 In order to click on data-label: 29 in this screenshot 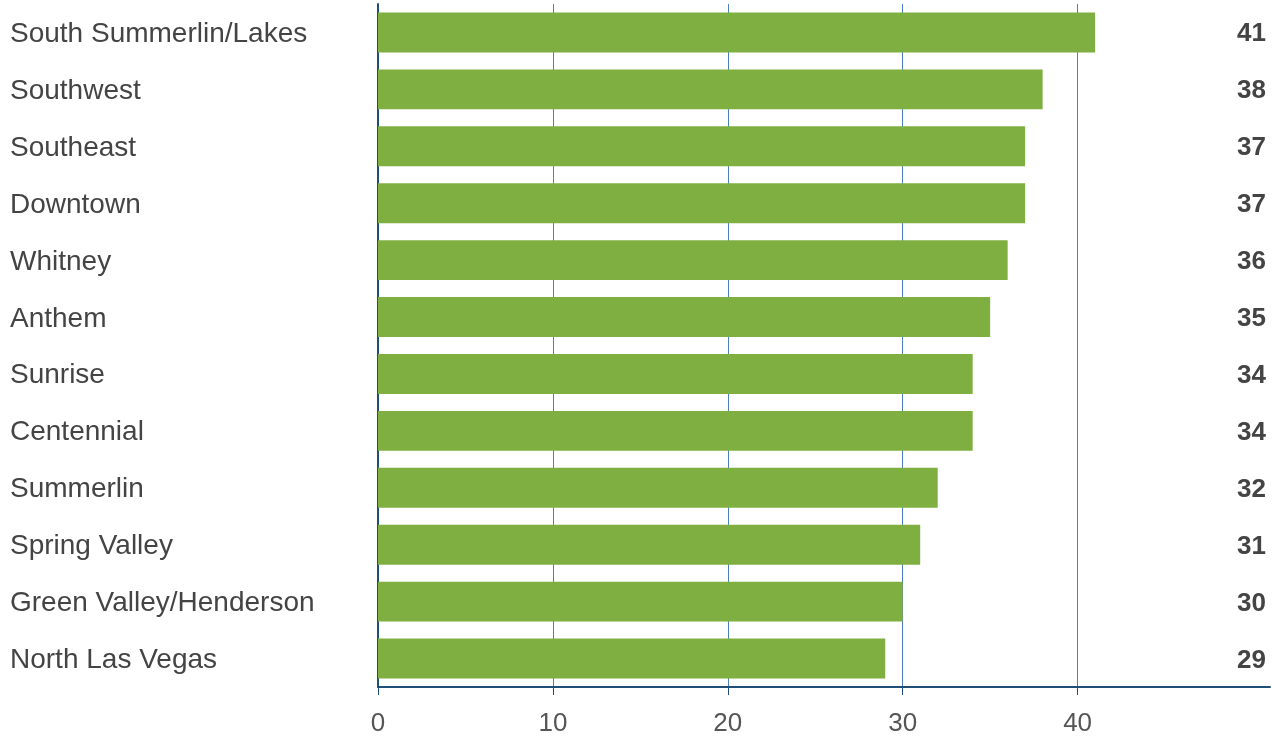, I will do `click(1251, 658)`.